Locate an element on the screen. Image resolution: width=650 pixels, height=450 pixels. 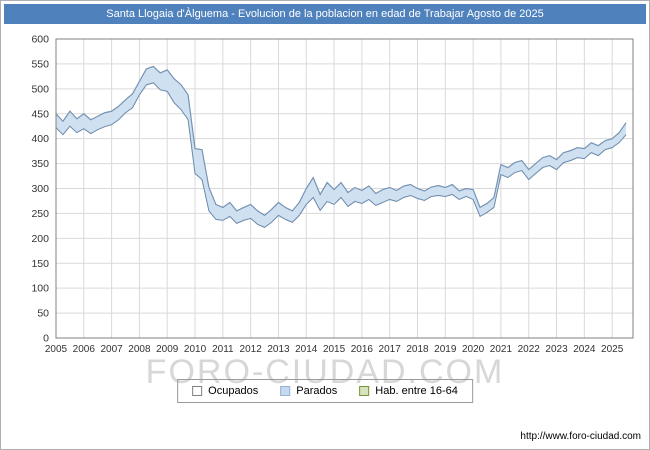
watermark: FORO-CIUDAD.COM is located at coordinates (325, 372).